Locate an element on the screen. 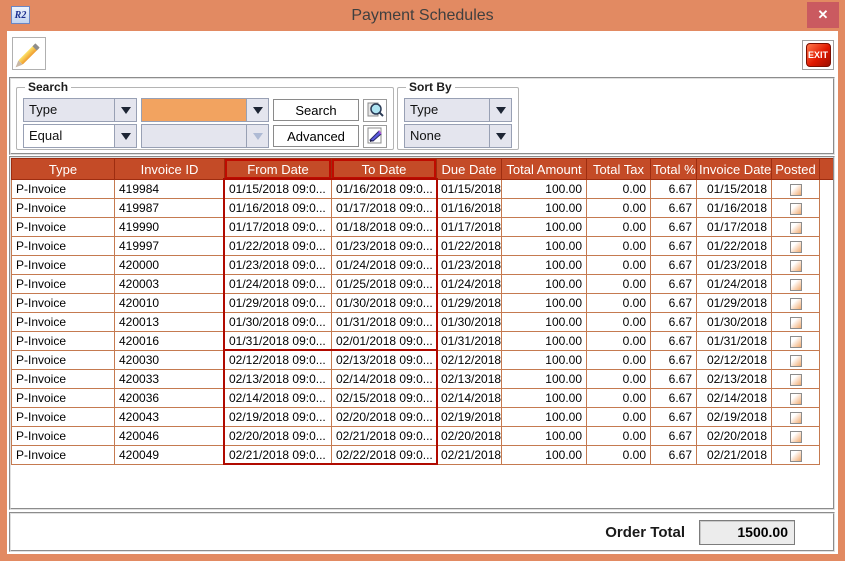 The height and width of the screenshot is (561, 845). document-pen-icon is located at coordinates (374, 135).